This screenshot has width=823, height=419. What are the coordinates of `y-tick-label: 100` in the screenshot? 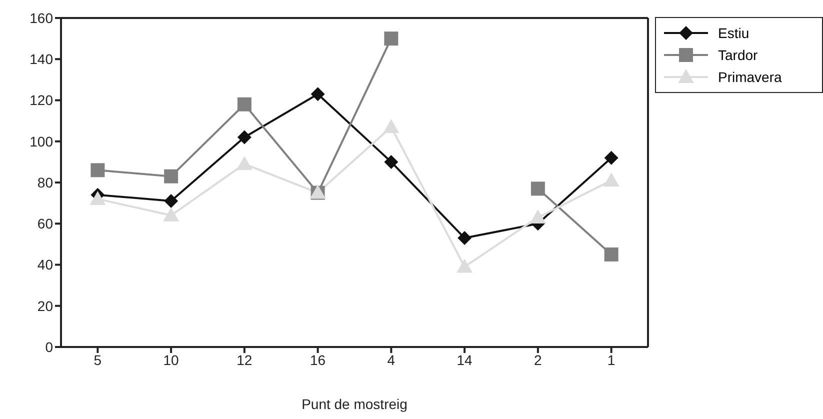 It's located at (42, 141).